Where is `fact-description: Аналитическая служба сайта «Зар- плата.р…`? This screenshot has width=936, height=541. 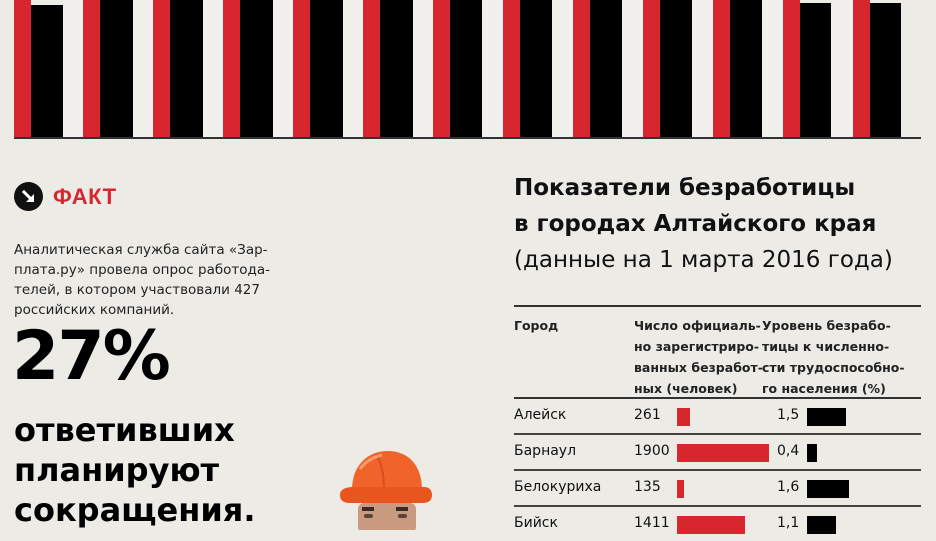
fact-description: Аналитическая служба сайта «Зар- плата.р… is located at coordinates (154, 280).